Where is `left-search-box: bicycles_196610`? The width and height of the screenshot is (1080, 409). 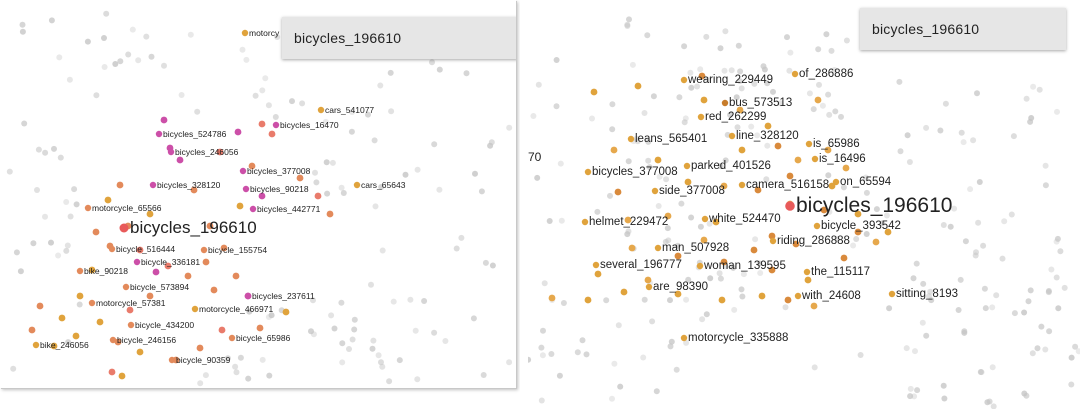 left-search-box: bicycles_196610 is located at coordinates (399, 38).